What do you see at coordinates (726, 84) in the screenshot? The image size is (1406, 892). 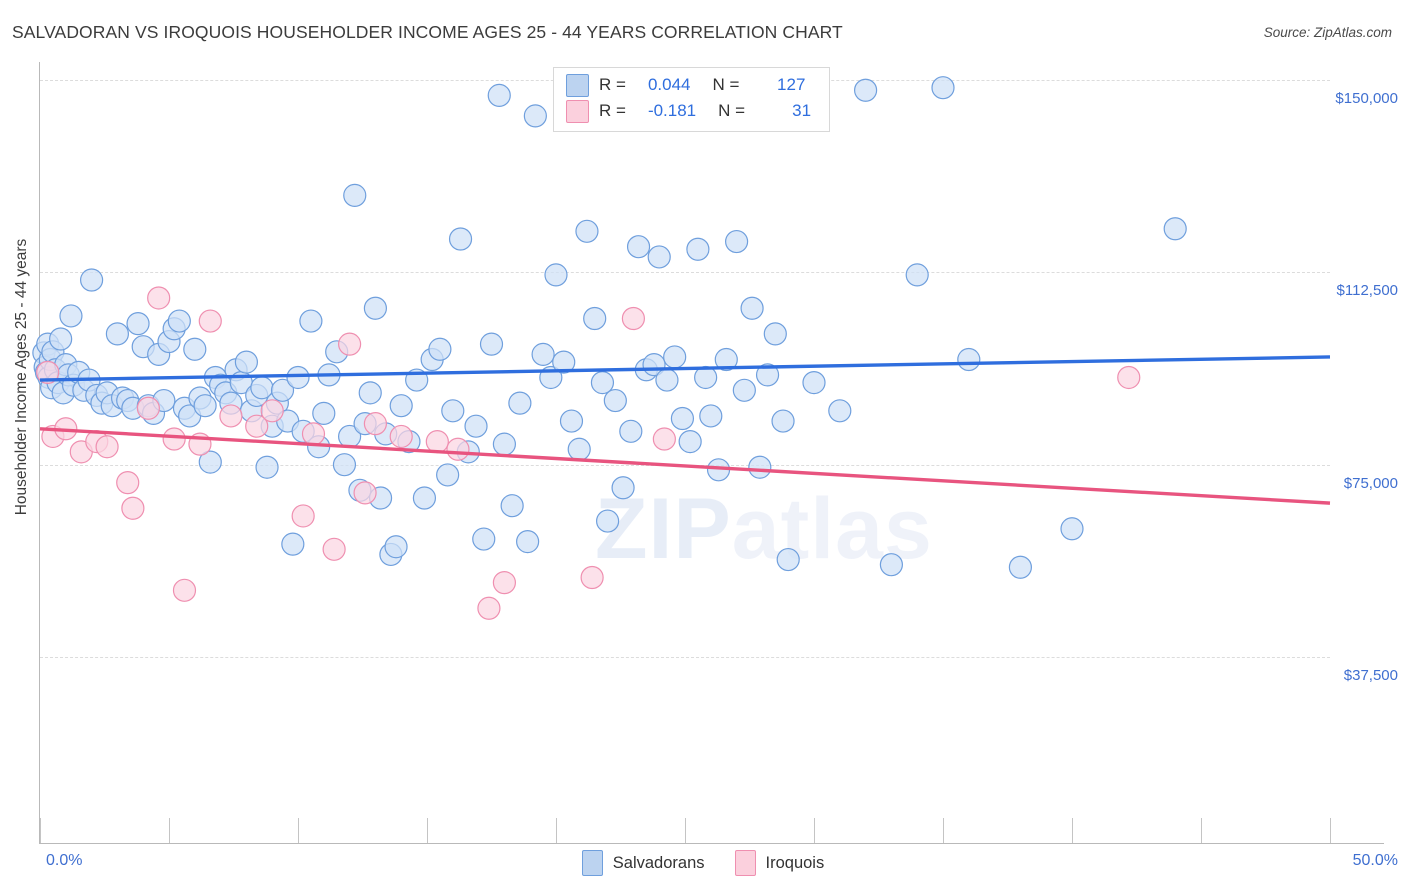 I see `n-label-blue: N =` at bounding box center [726, 84].